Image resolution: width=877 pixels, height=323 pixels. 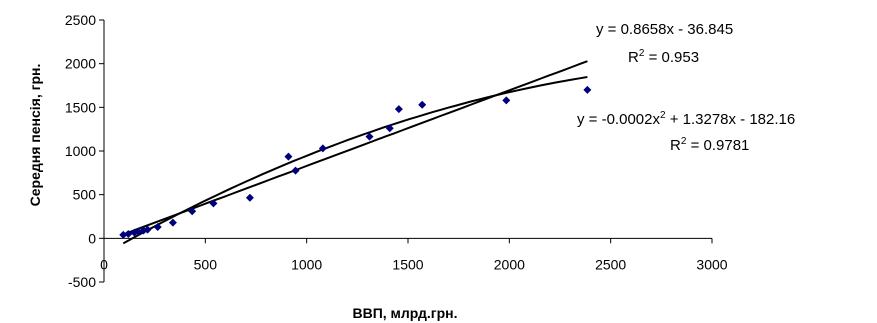 What do you see at coordinates (664, 29) in the screenshot?
I see `linear-trend-equation: y = 0.8658x - 36.845` at bounding box center [664, 29].